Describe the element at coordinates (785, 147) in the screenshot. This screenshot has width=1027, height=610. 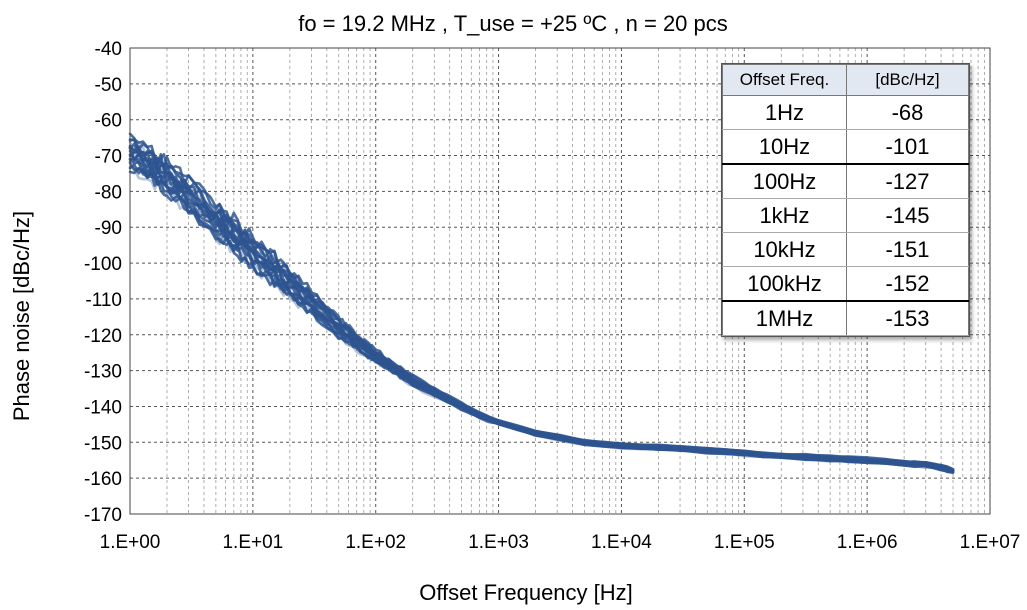
I see `inset-table-offset: 10Hz` at that location.